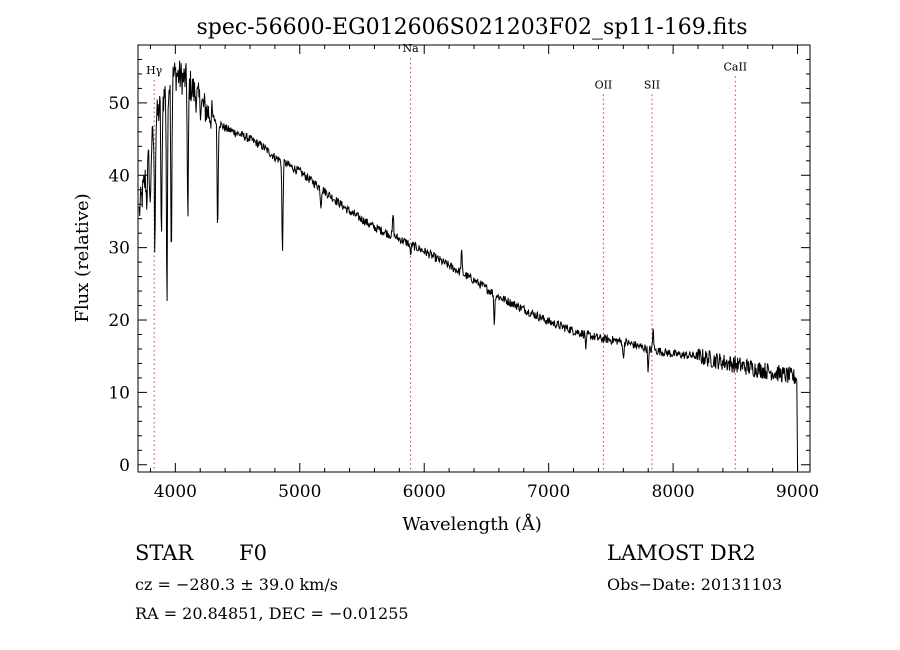 The width and height of the screenshot is (900, 650). Describe the element at coordinates (604, 84) in the screenshot. I see `line-marker-label: OII` at that location.